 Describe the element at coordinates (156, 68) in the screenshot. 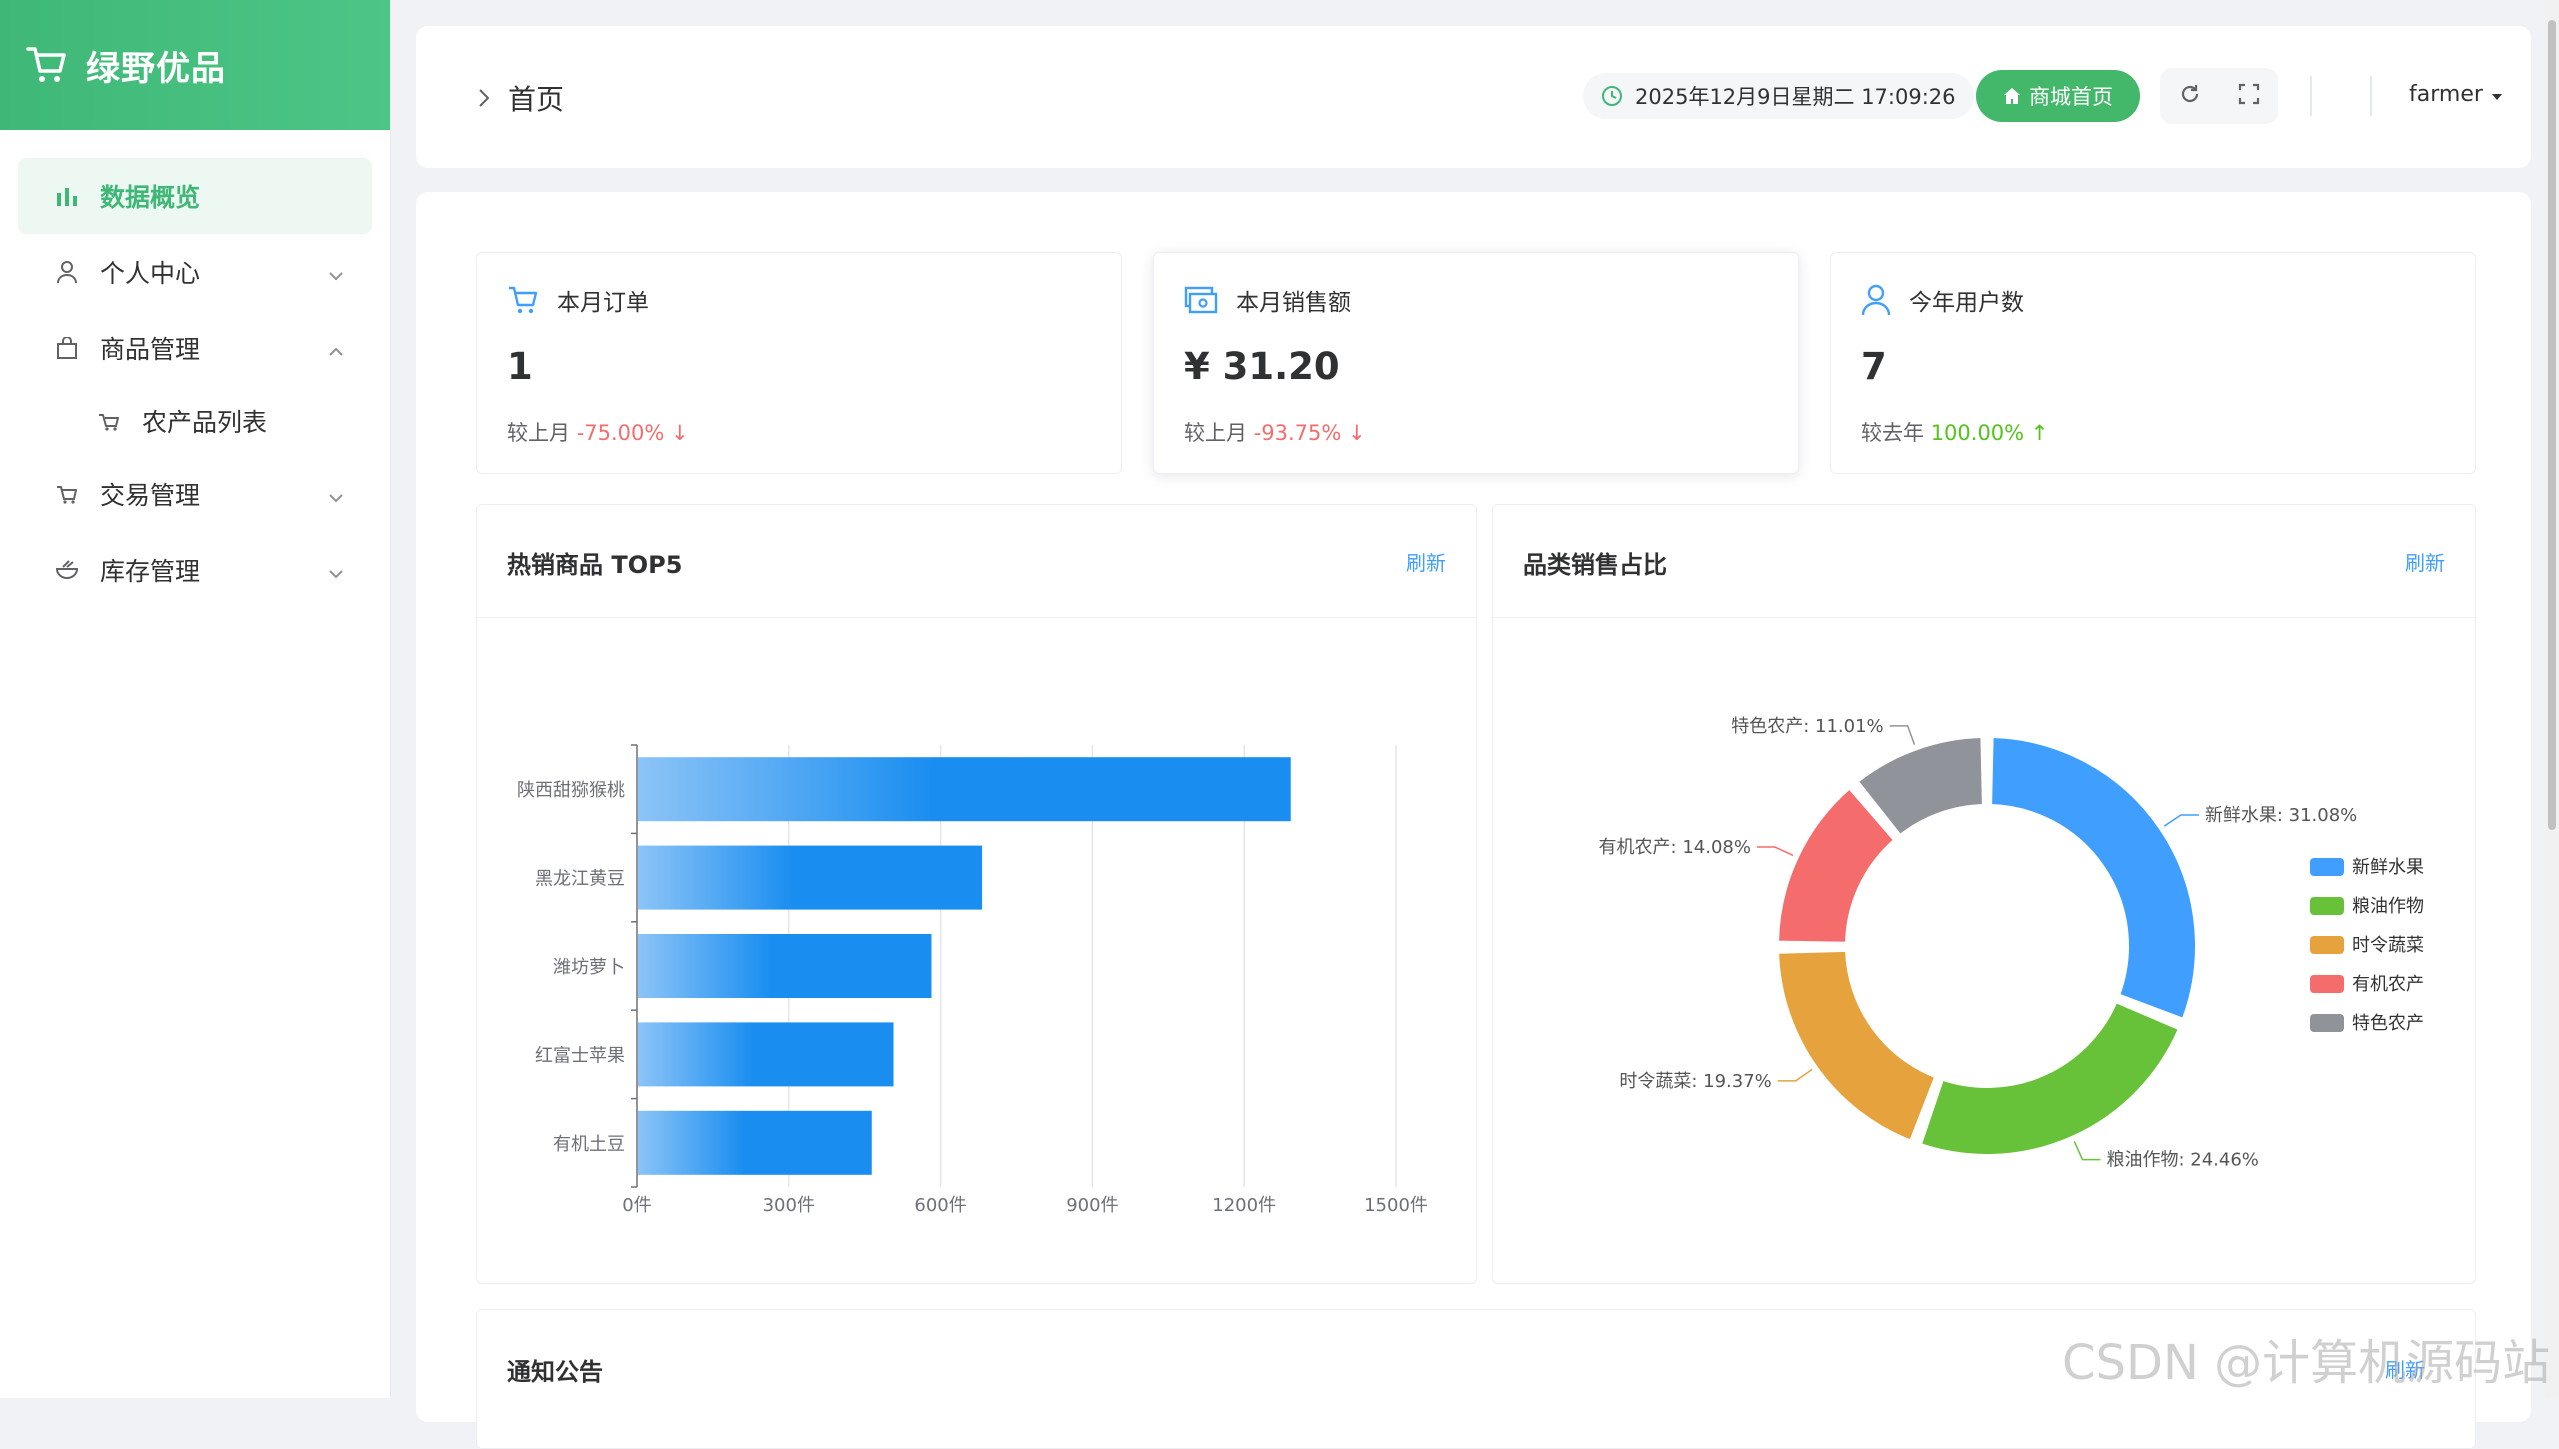

I see `app-title: 绿野优品` at that location.